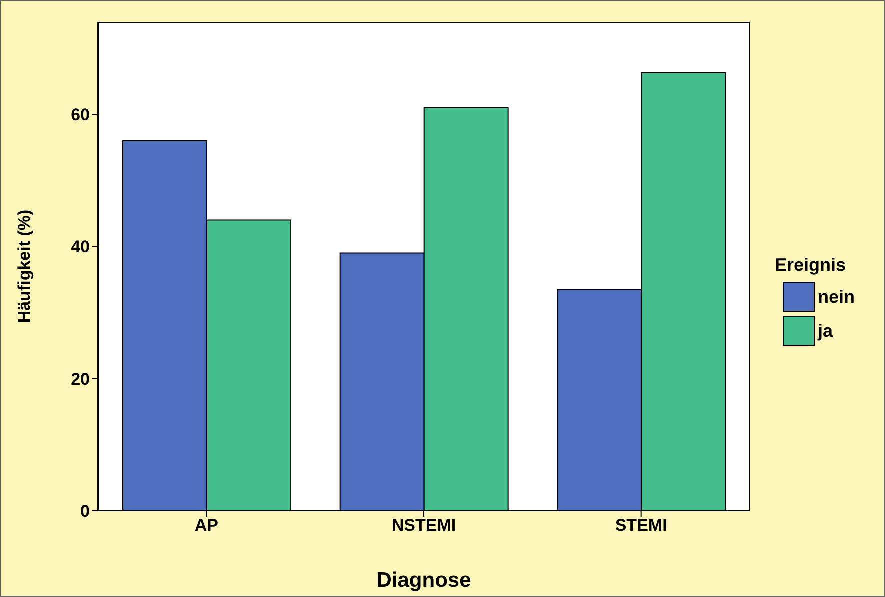 The image size is (885, 597). I want to click on y-tick-label: 20, so click(80, 379).